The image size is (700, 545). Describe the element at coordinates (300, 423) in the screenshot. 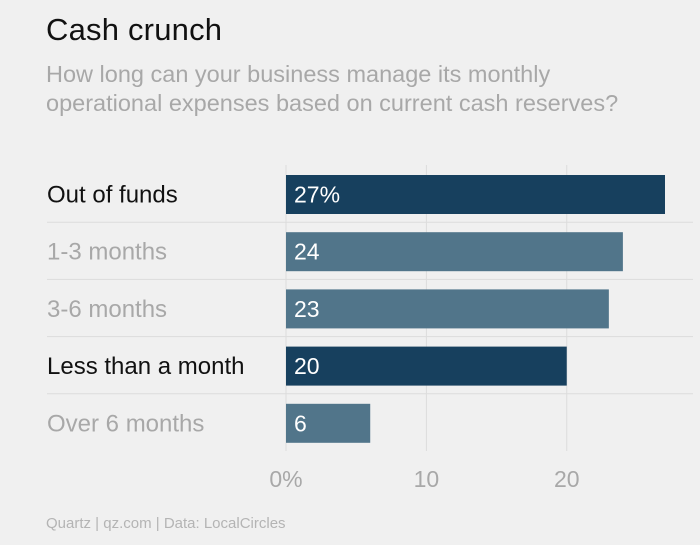

I see `value-label: 6` at that location.